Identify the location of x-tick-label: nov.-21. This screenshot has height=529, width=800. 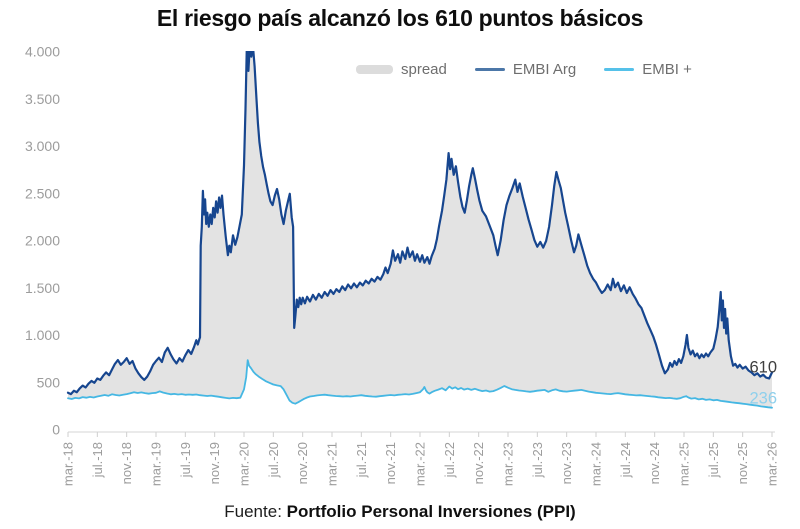
(390, 463).